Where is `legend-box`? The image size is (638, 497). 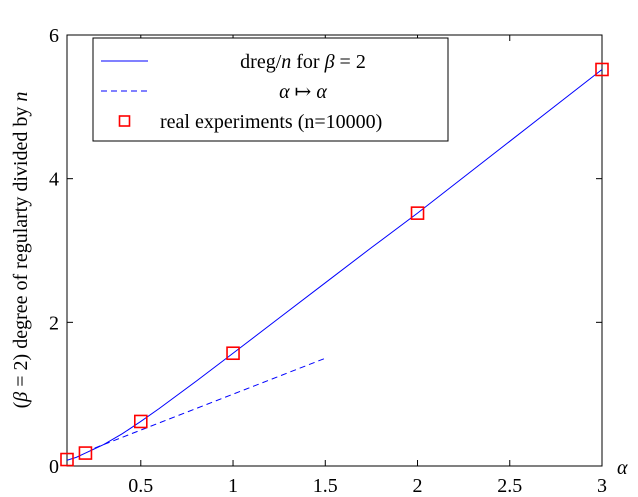
legend-box is located at coordinates (270, 89).